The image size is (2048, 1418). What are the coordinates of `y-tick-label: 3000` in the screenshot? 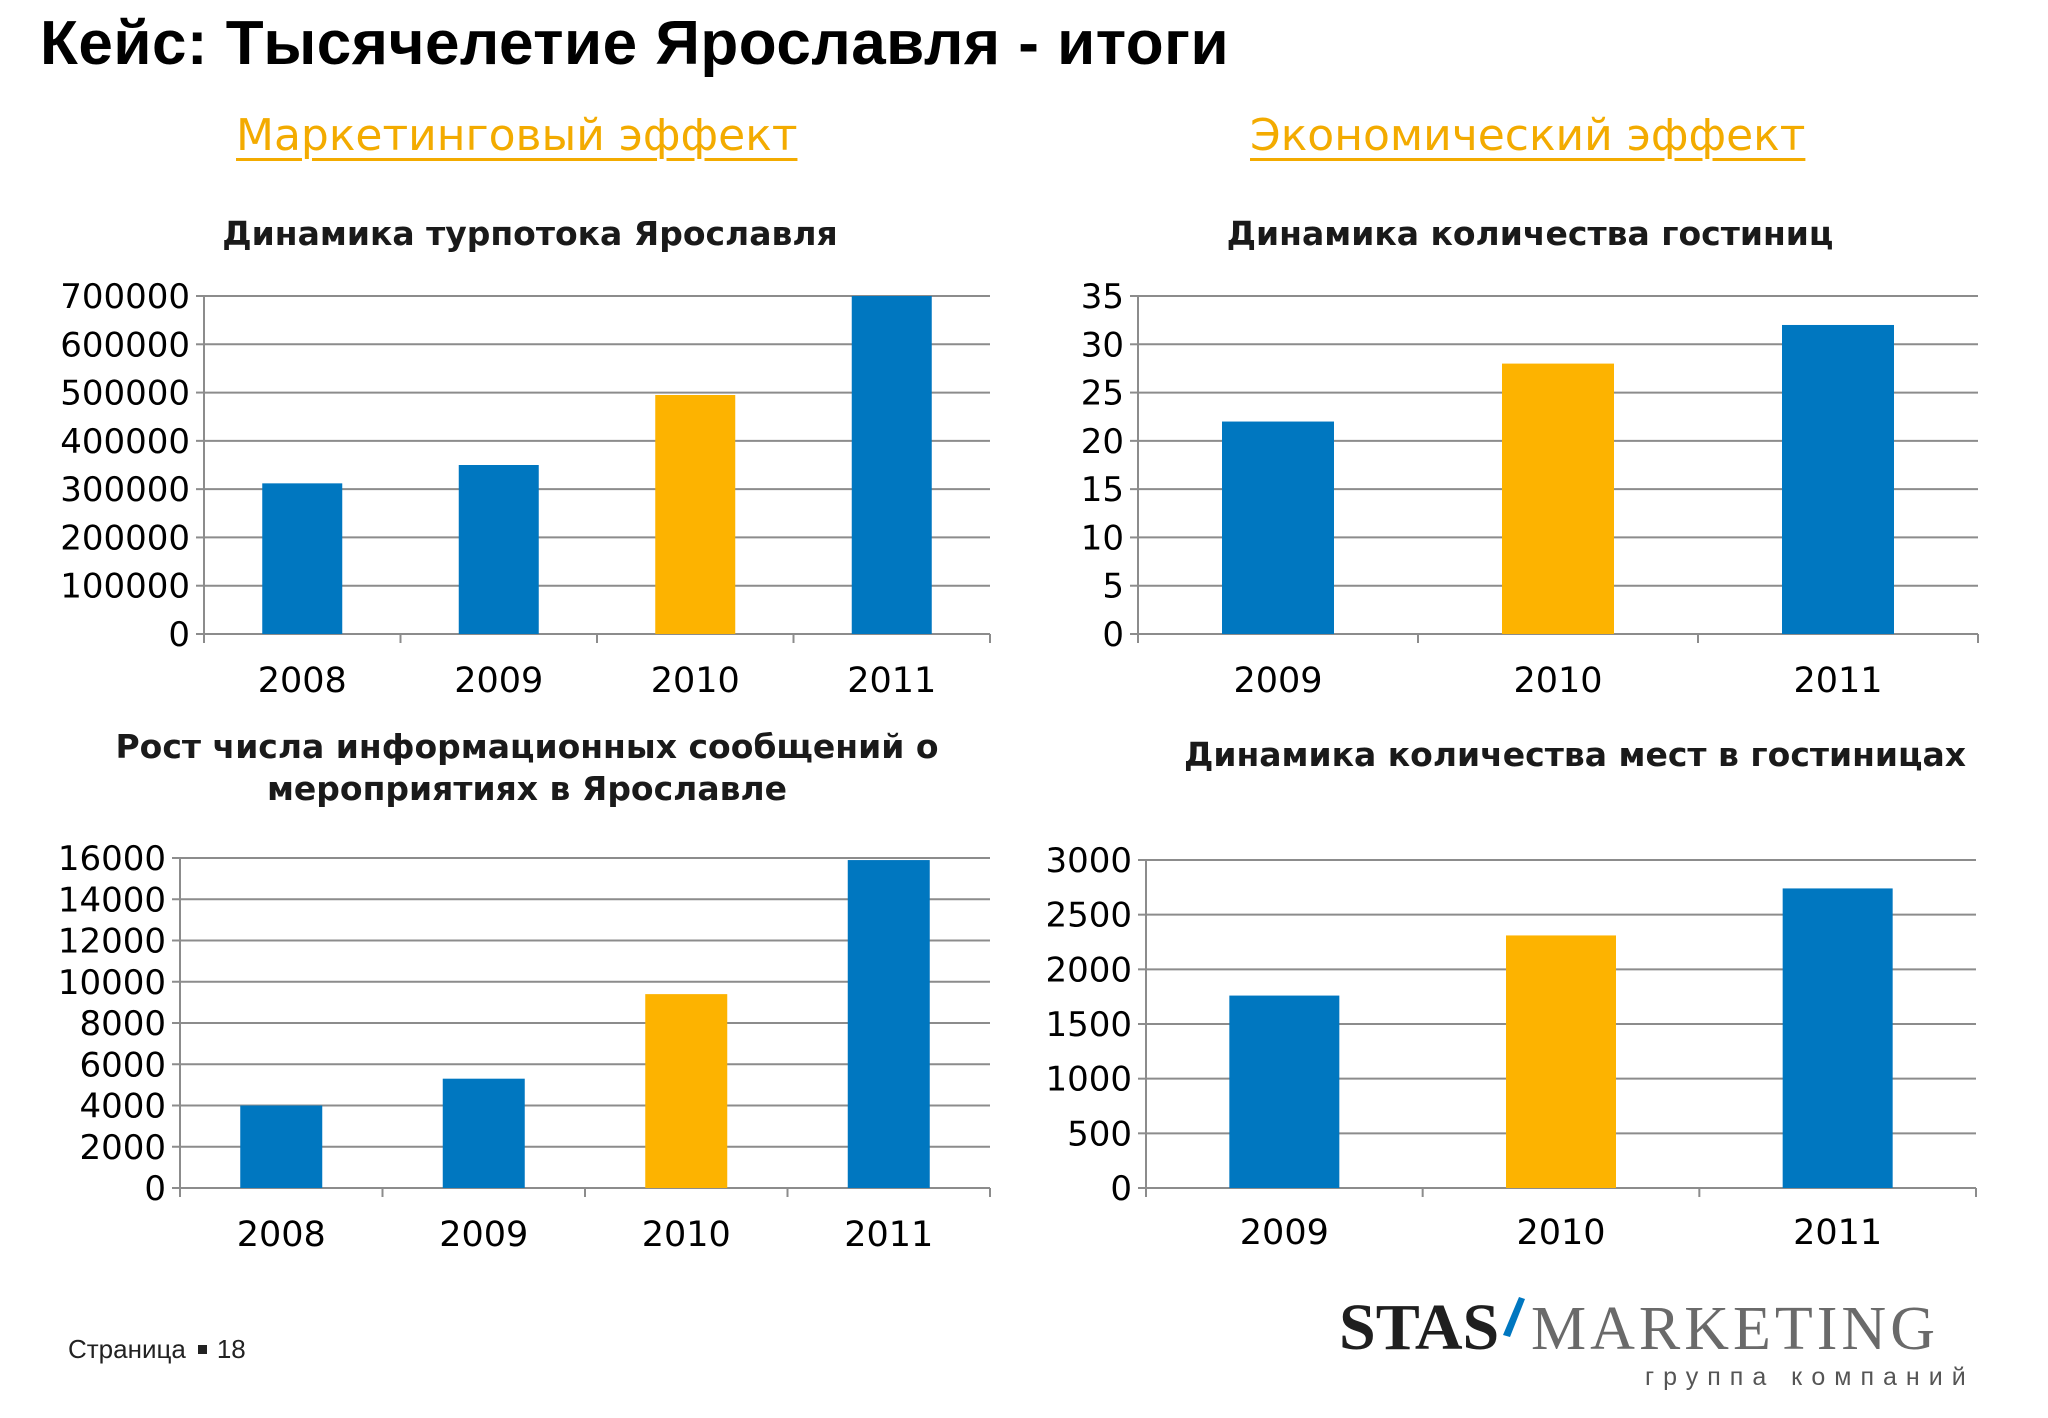 It's located at (1088, 861).